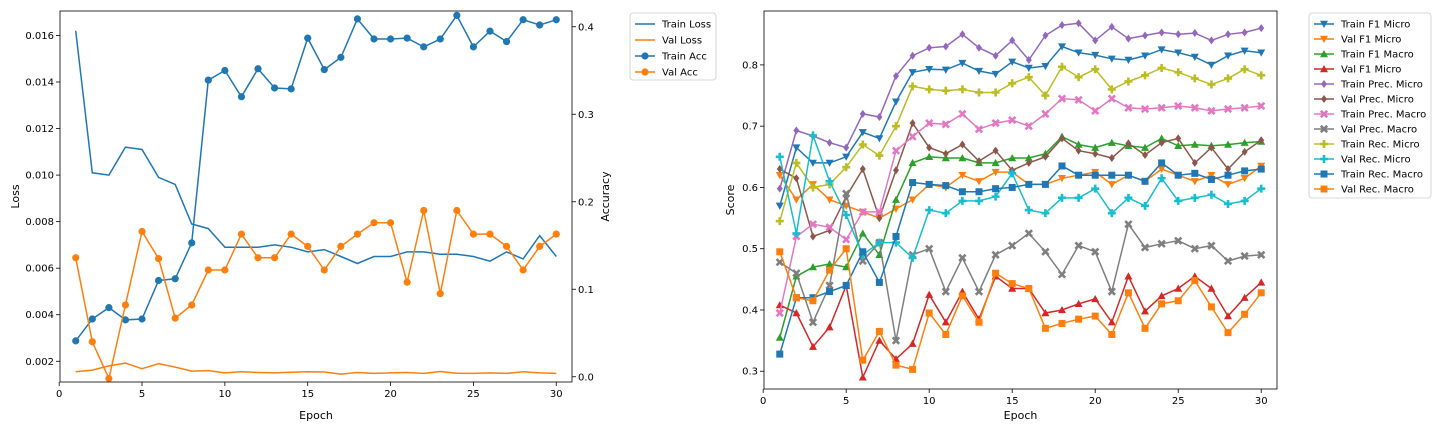 The height and width of the screenshot is (432, 1440). Describe the element at coordinates (750, 65) in the screenshot. I see `chart1-y-tick-label: 0.8` at that location.